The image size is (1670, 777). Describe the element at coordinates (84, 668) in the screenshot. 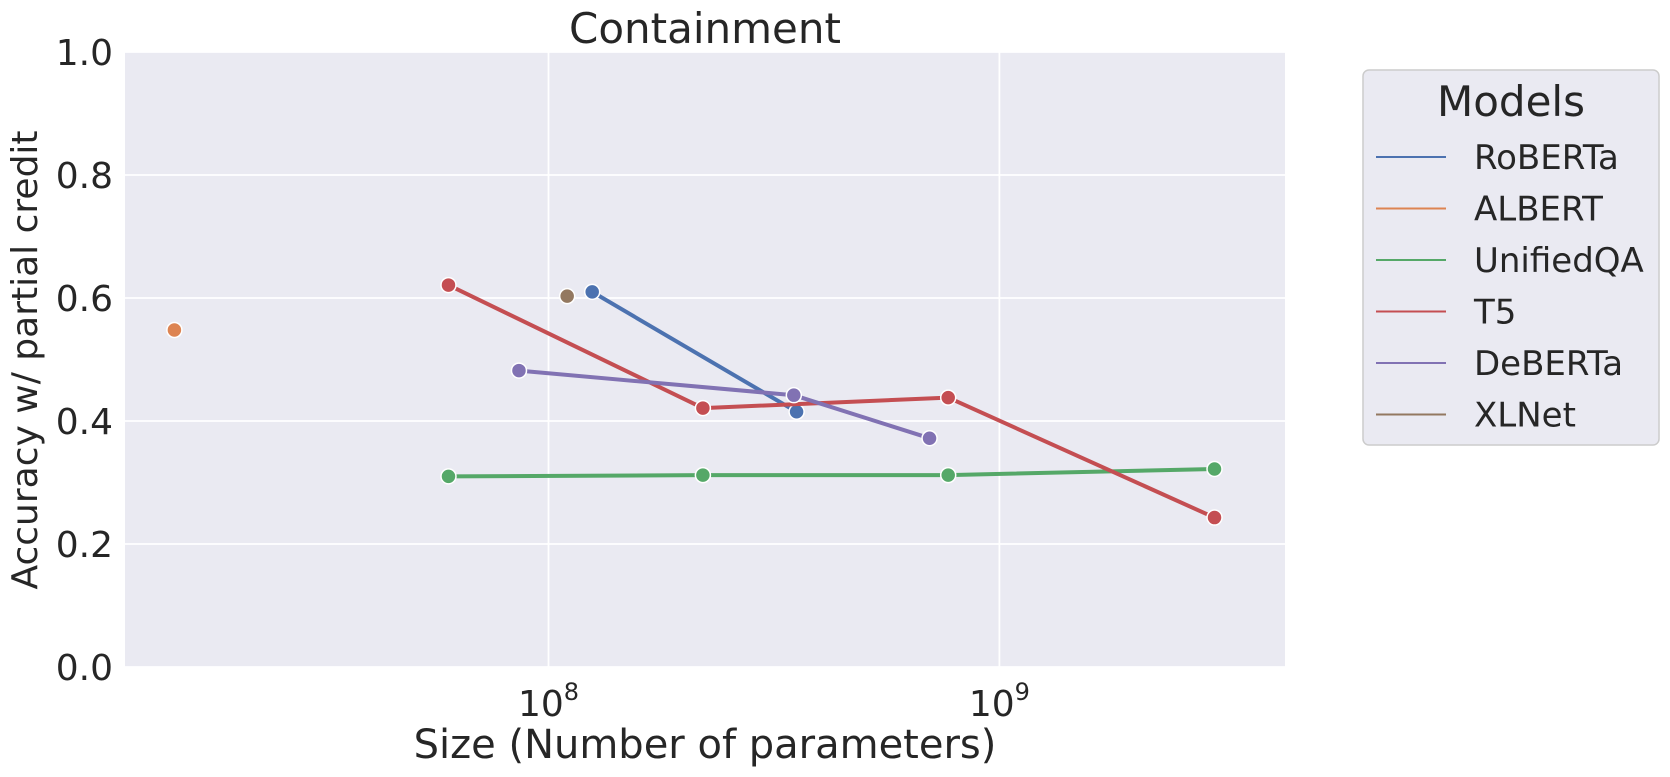

I see `y-tick-label: 0.0` at that location.